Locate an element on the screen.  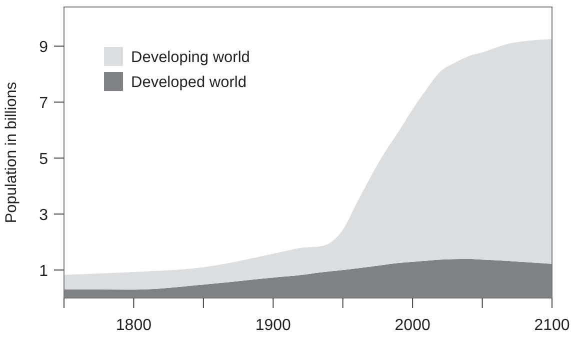
y-tick-label: 1 is located at coordinates (43, 271).